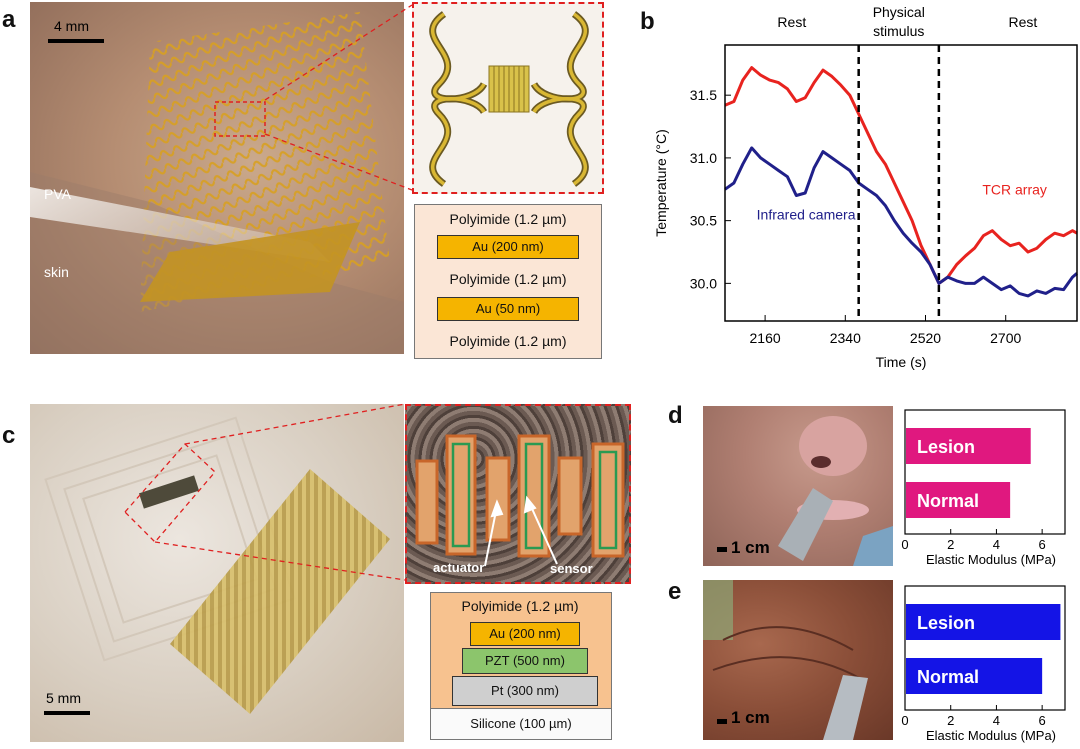 The width and height of the screenshot is (1080, 749). I want to click on layer-c-3: PZT (500 nm), so click(525, 661).